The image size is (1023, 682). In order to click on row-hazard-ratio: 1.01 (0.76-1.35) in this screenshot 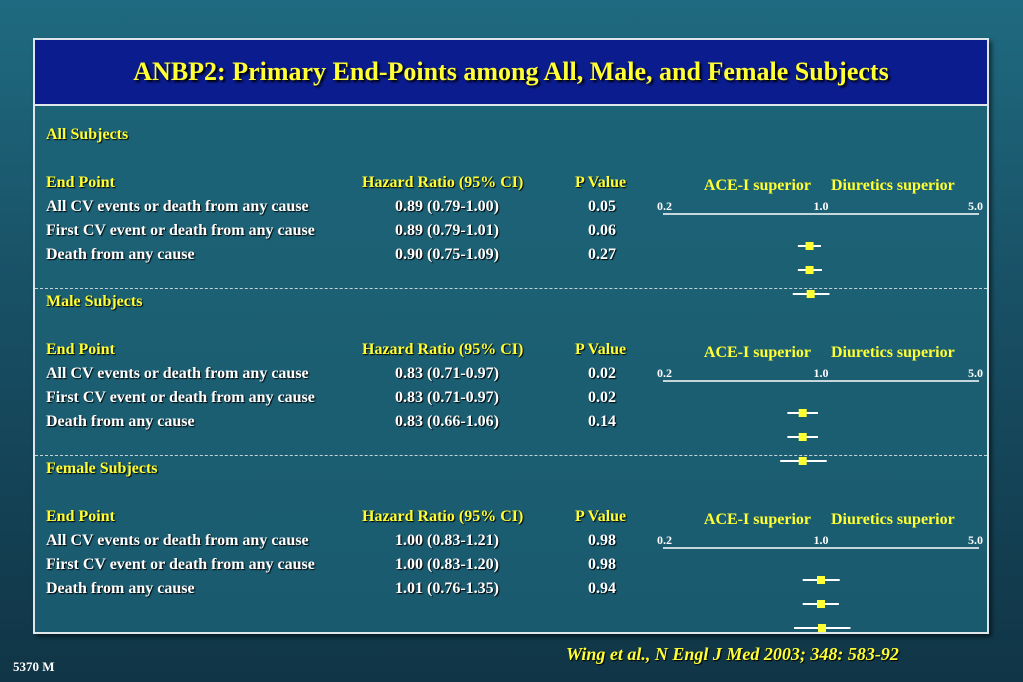, I will do `click(447, 588)`.